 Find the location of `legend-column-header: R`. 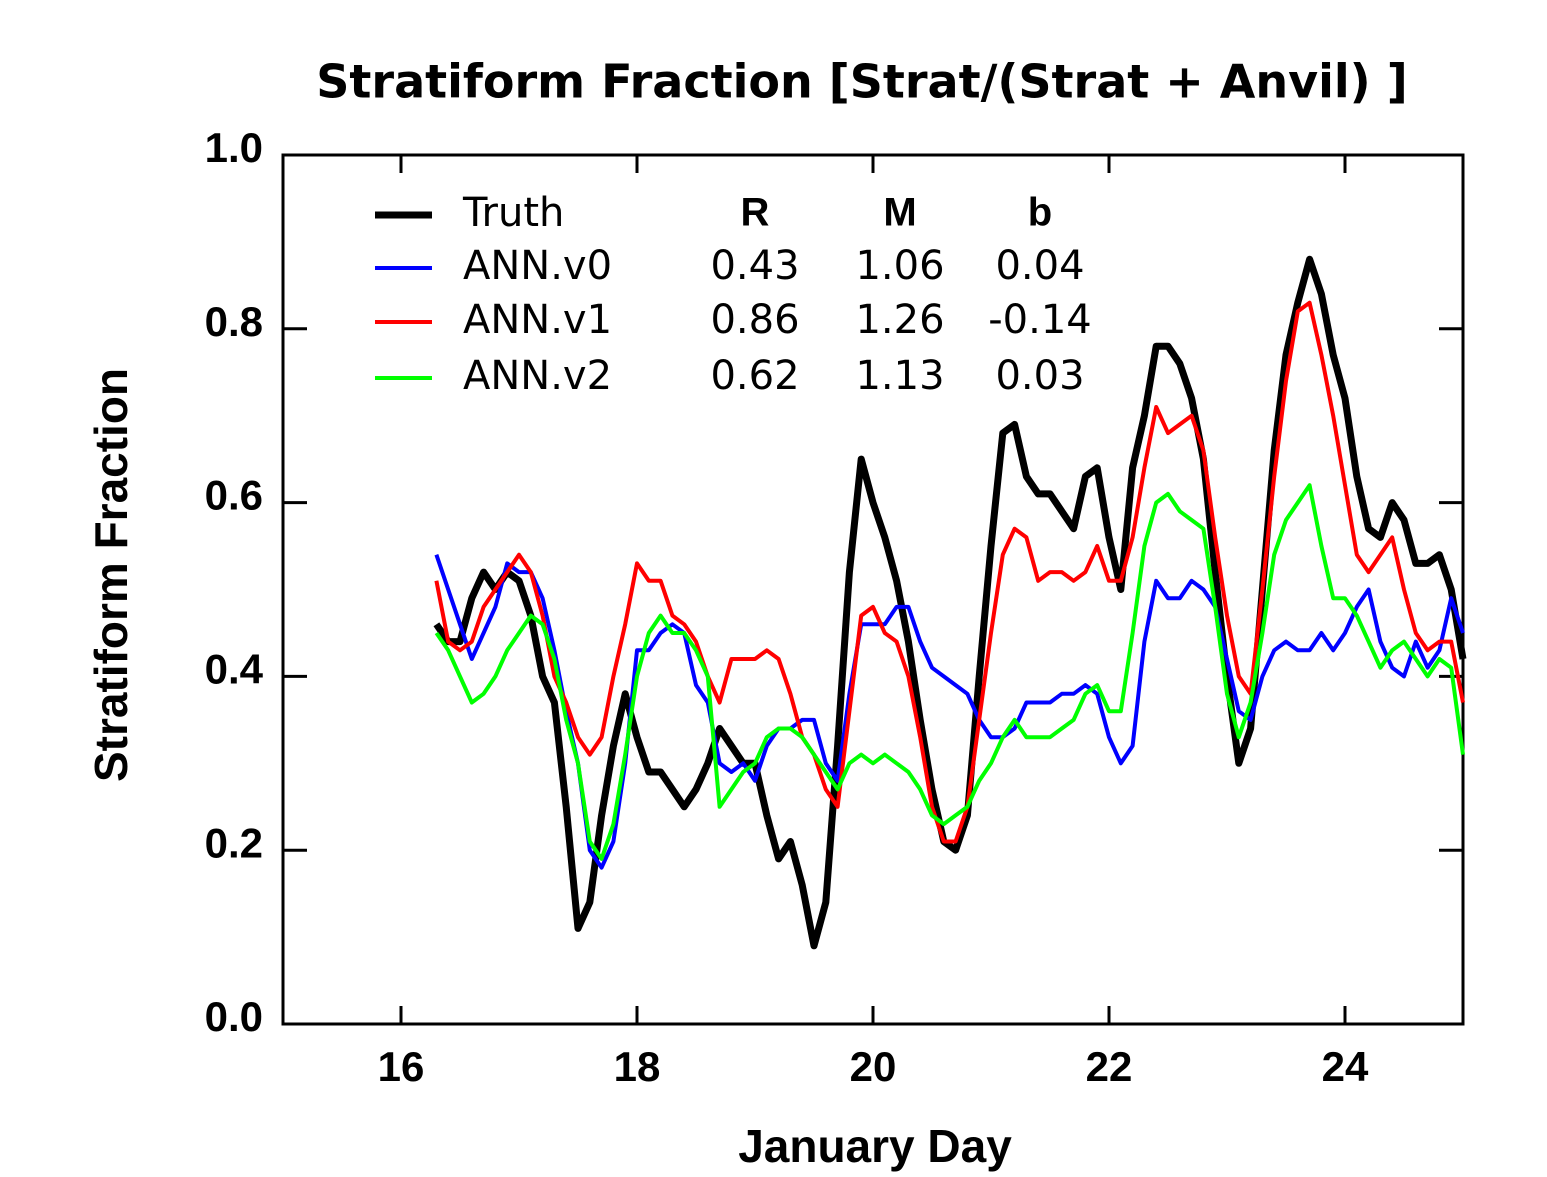

legend-column-header: R is located at coordinates (755, 213).